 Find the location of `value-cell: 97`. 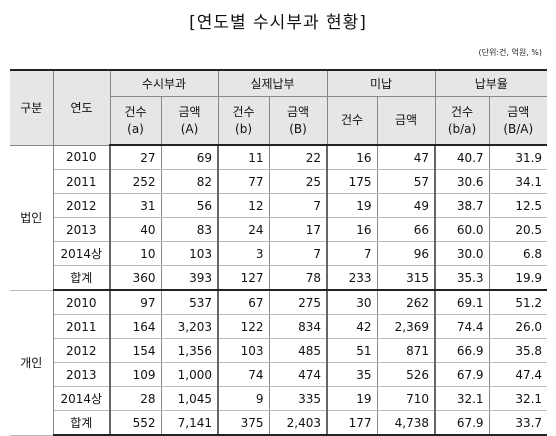

value-cell: 97 is located at coordinates (135, 302).